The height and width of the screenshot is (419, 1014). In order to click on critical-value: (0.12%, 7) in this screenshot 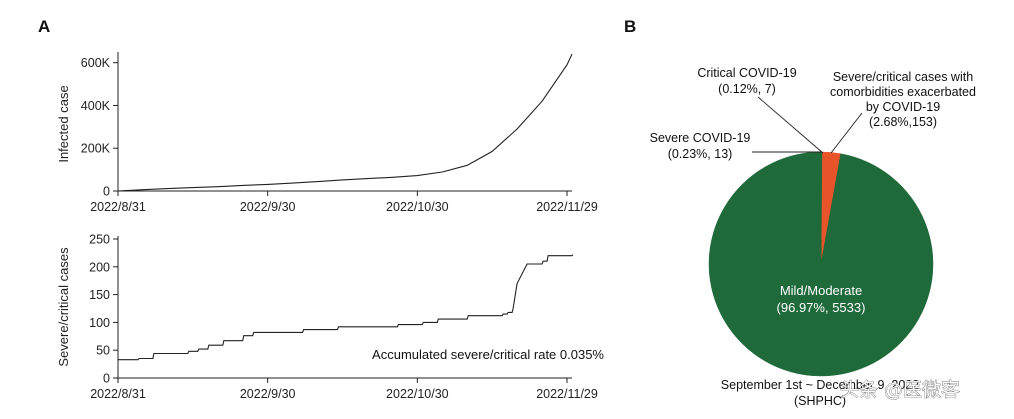, I will do `click(747, 89)`.